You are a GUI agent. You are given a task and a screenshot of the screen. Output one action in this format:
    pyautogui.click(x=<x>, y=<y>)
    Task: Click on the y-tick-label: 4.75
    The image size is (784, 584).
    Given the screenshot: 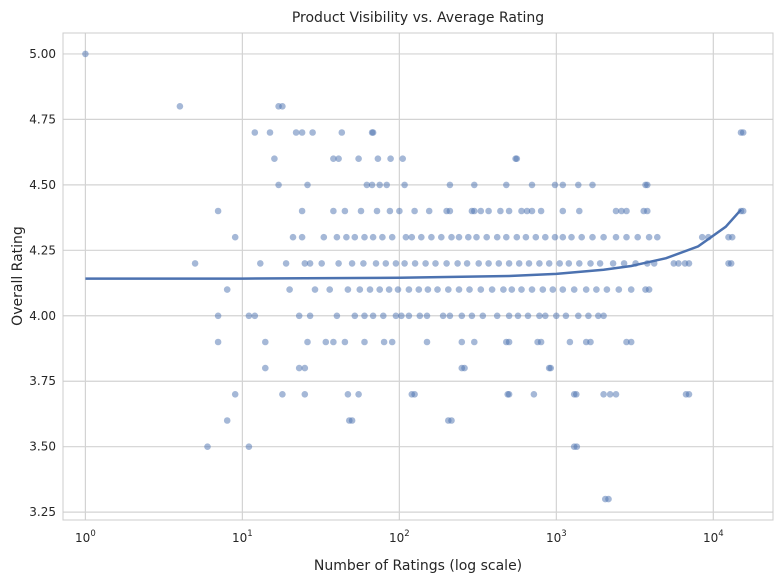 What is the action you would take?
    pyautogui.click(x=42, y=119)
    